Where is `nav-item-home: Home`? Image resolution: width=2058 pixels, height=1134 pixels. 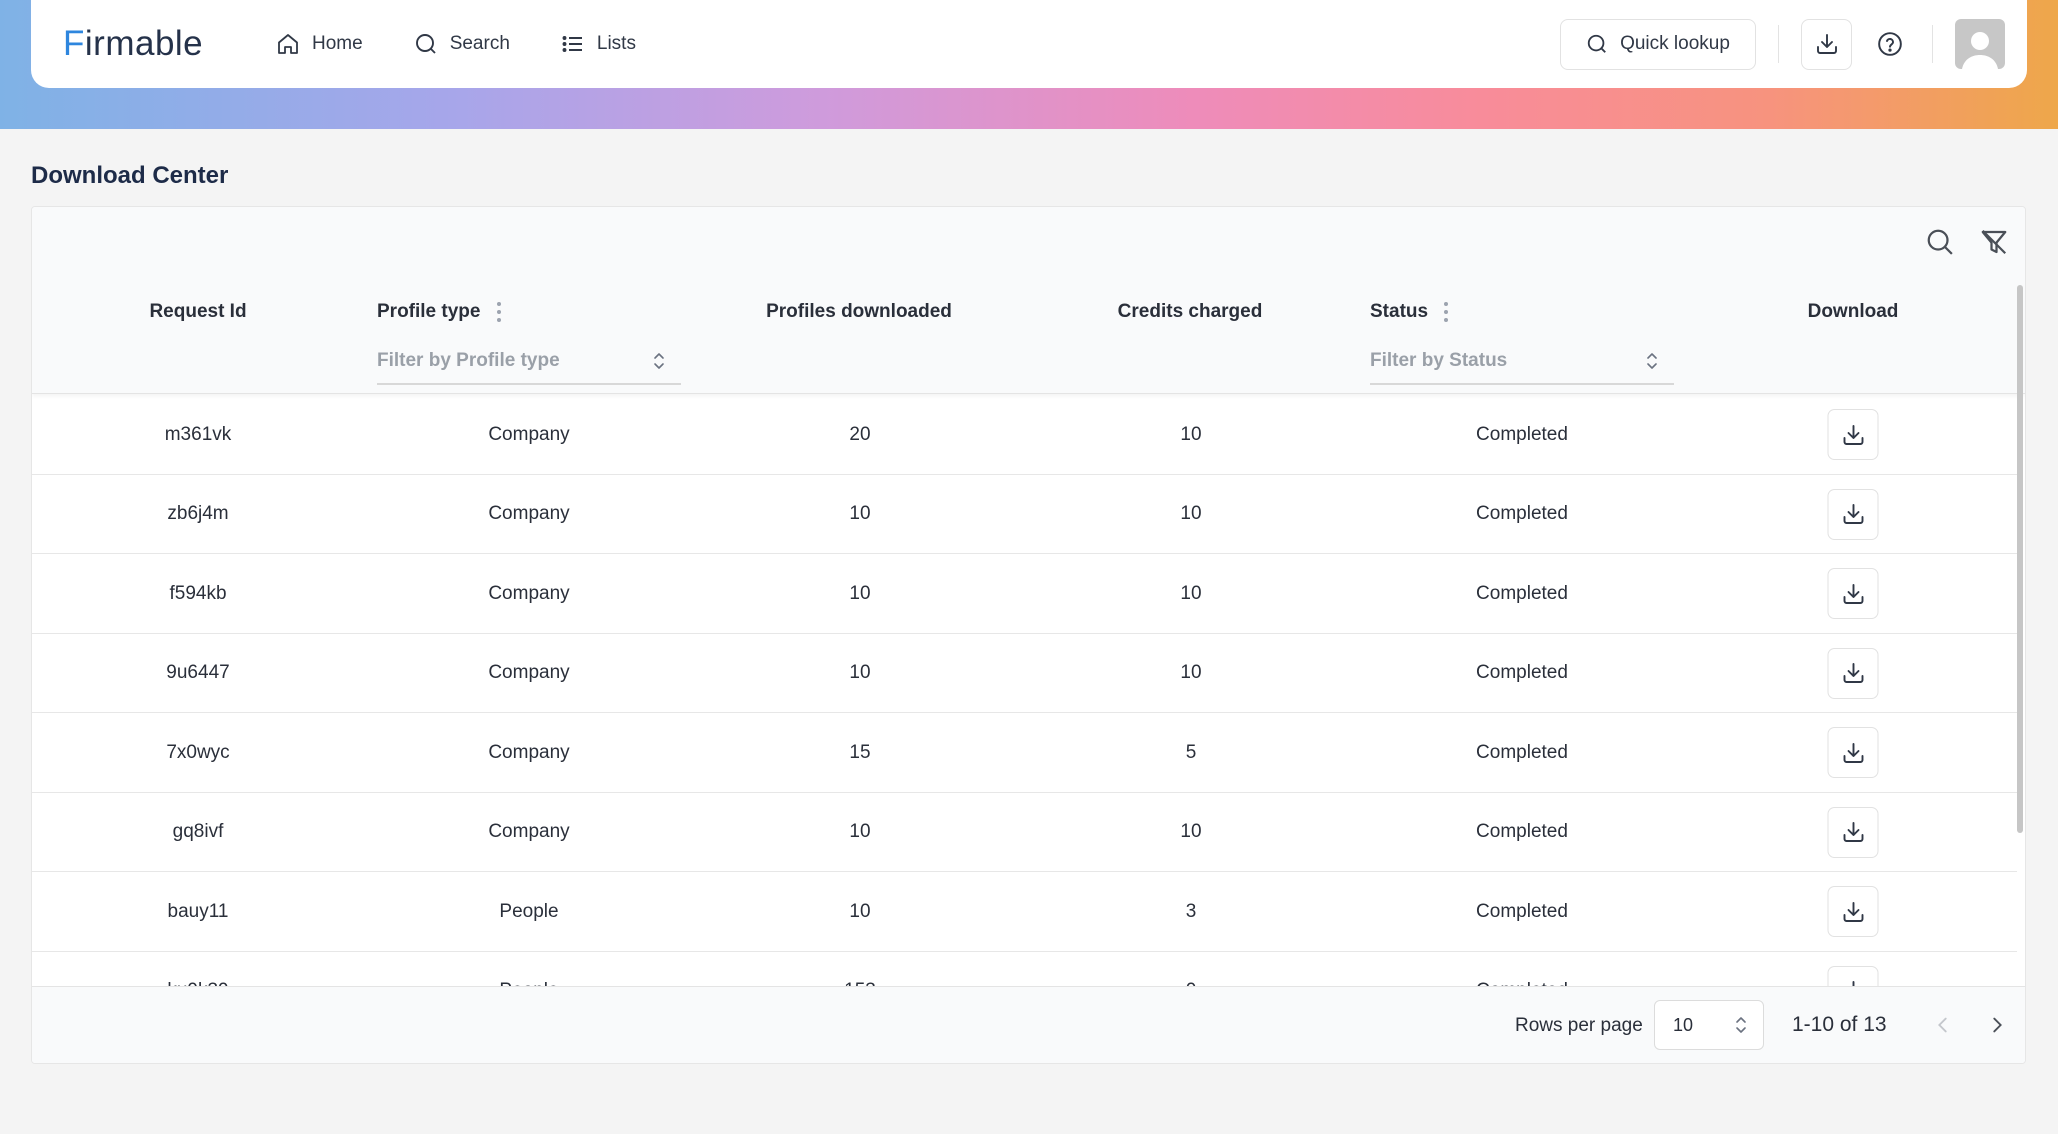 nav-item-home: Home is located at coordinates (319, 44).